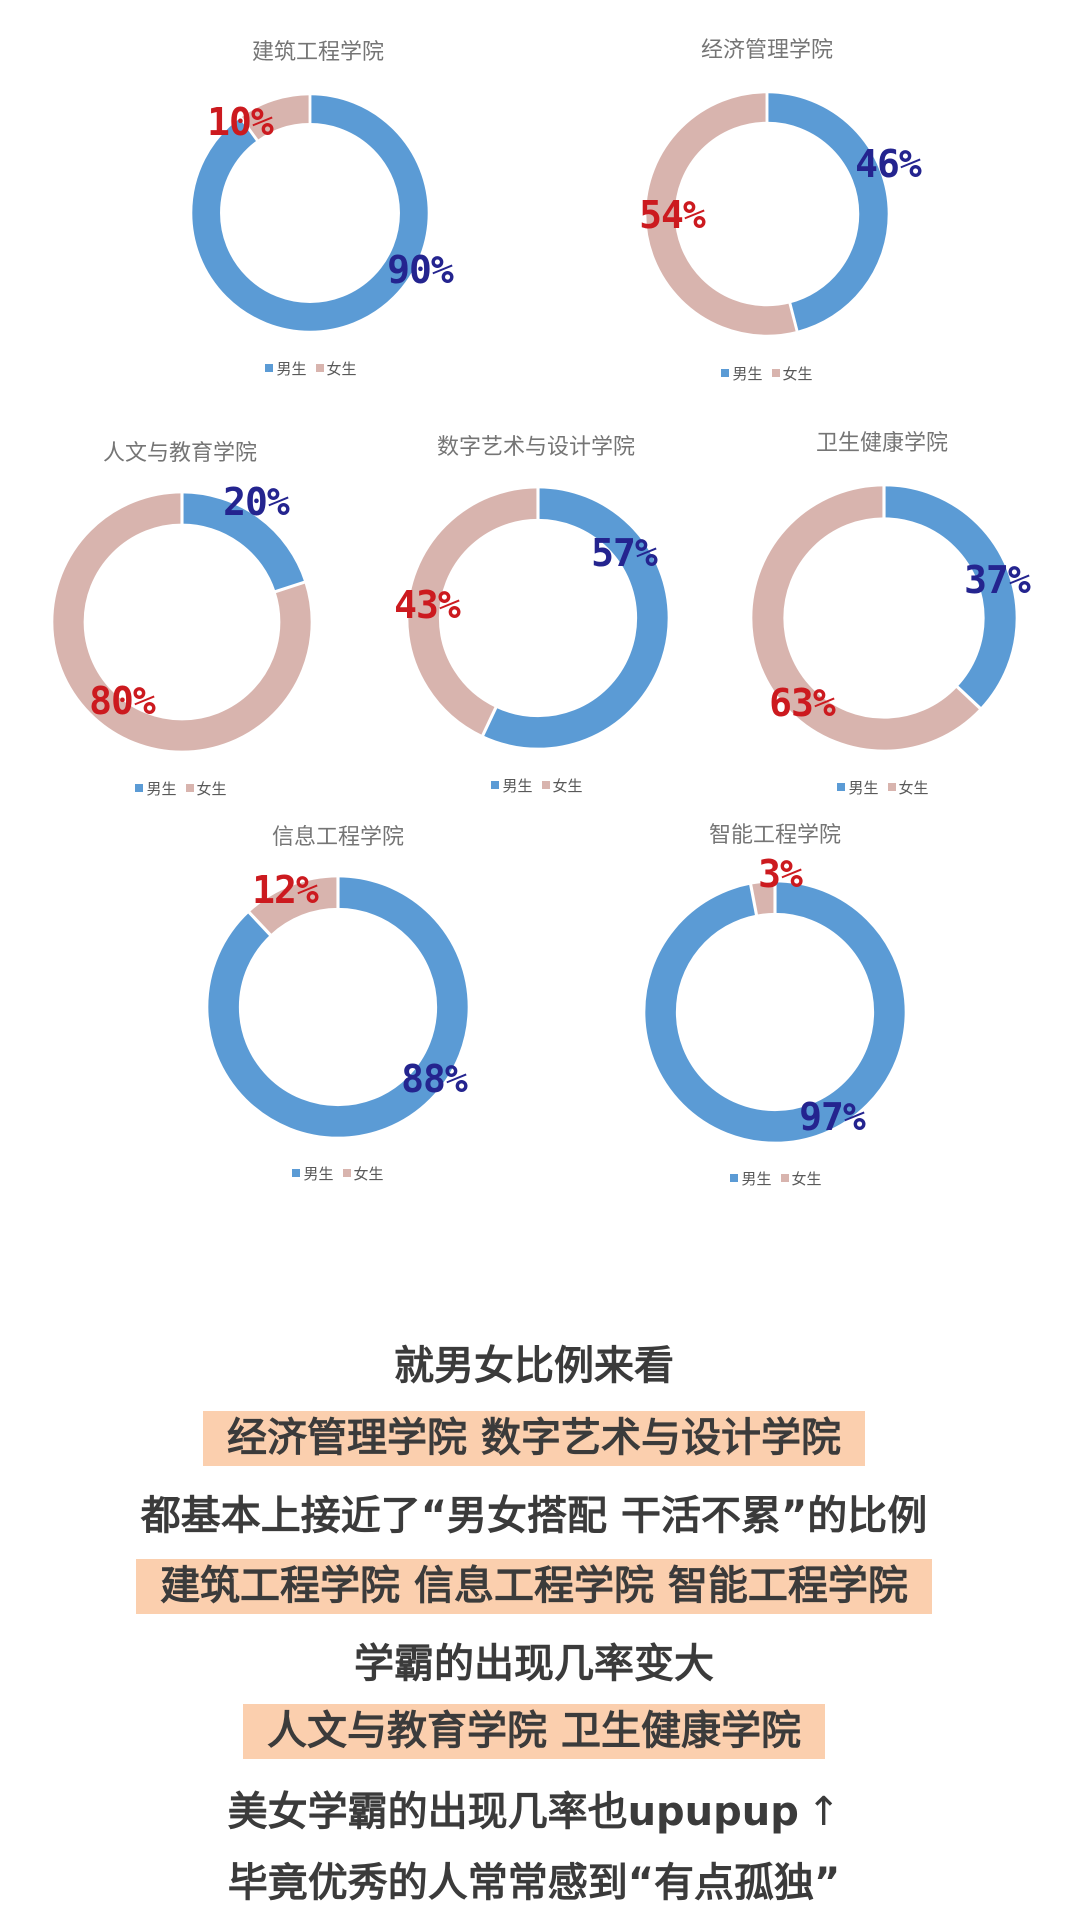  What do you see at coordinates (427, 605) in the screenshot?
I see `female-percent-label: 43%` at bounding box center [427, 605].